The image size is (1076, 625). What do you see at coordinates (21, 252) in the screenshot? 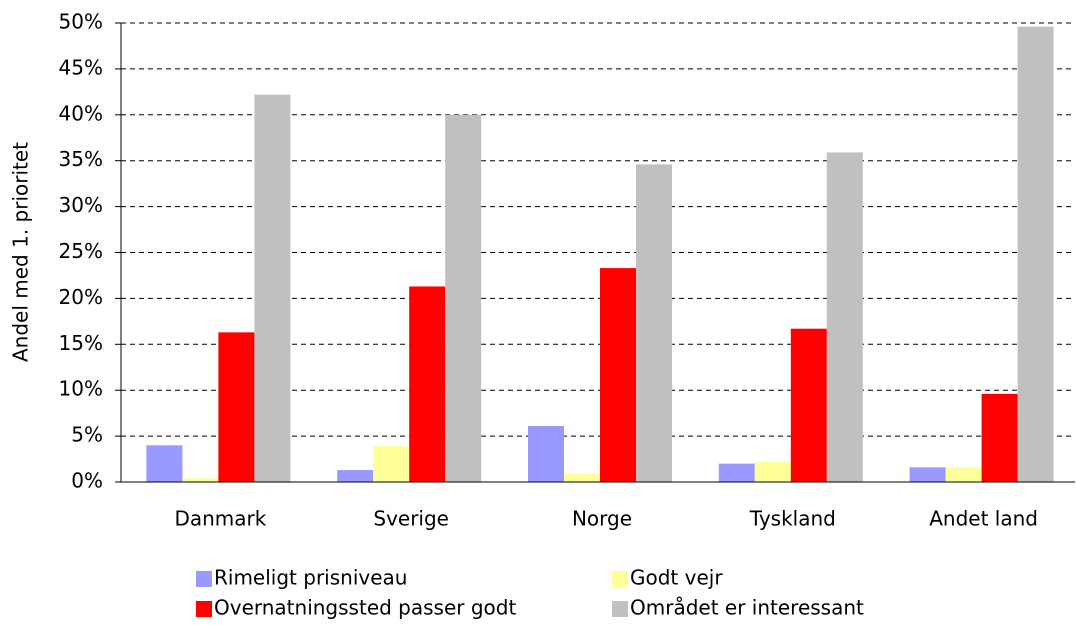
I see `y-axis-label: Andel med 1. prioritet` at bounding box center [21, 252].